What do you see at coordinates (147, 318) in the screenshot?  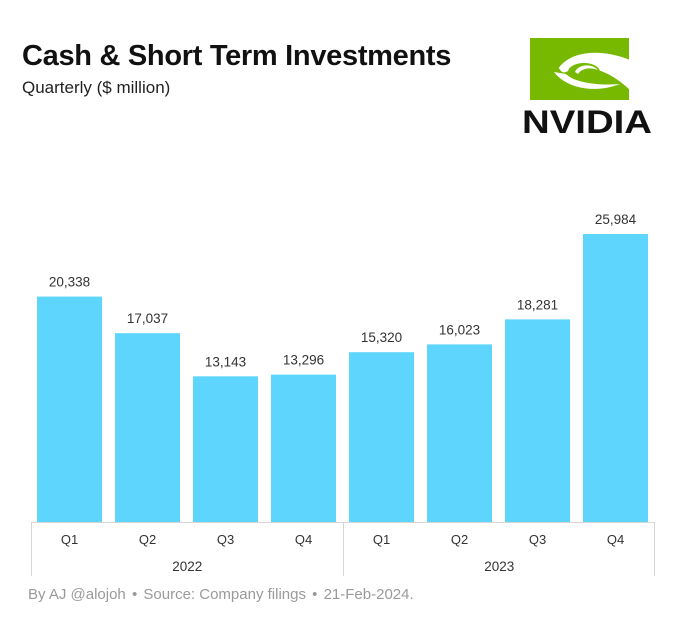 I see `value-label: 17,037` at bounding box center [147, 318].